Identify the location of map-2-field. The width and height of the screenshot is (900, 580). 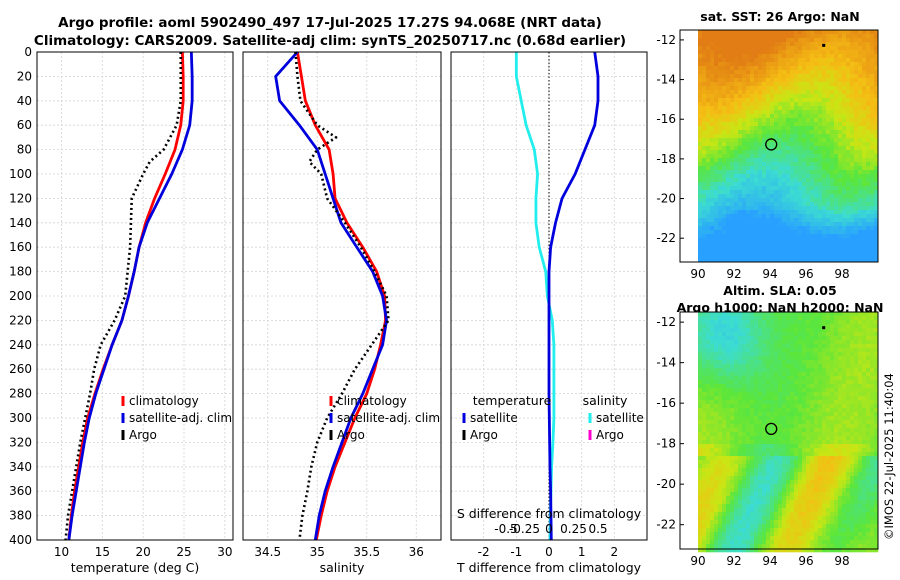
(788, 432).